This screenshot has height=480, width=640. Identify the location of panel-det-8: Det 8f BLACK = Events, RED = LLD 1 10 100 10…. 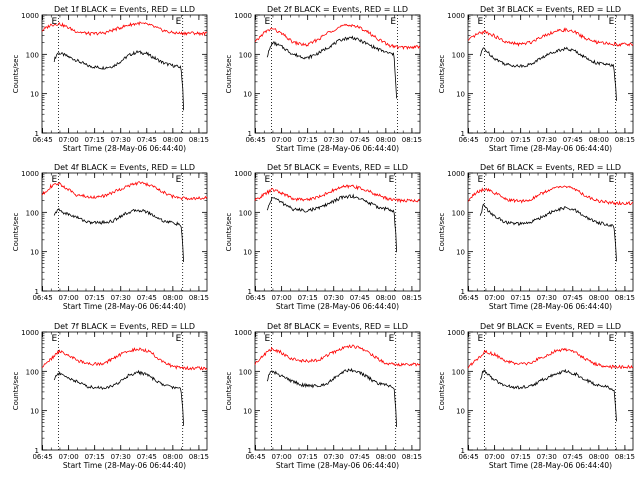
(323, 396).